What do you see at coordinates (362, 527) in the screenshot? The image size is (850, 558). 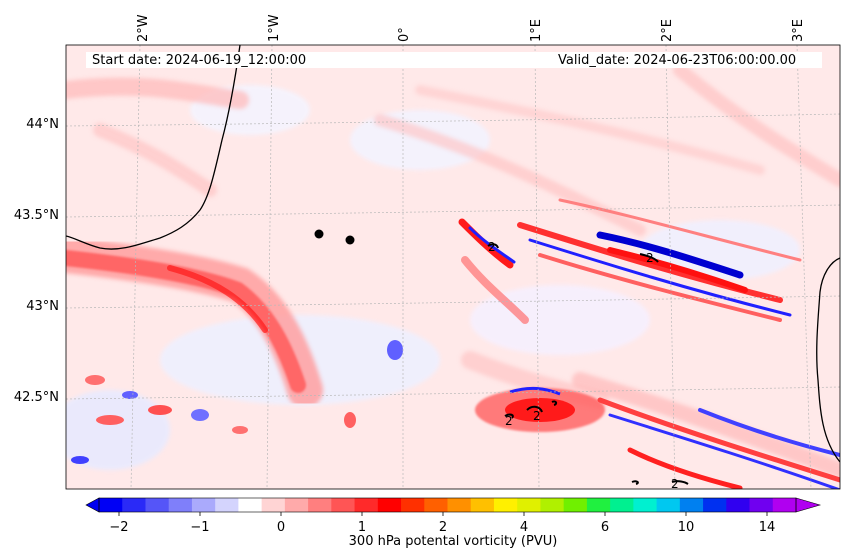 I see `colorbar-tick-label: 1` at bounding box center [362, 527].